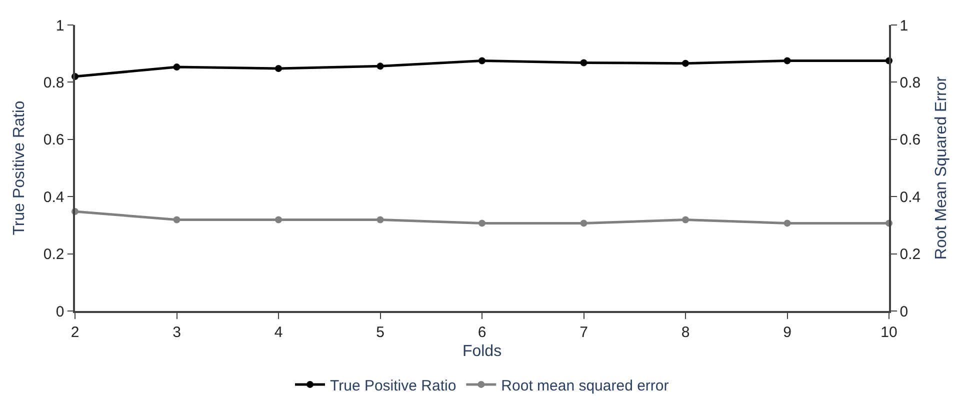  What do you see at coordinates (904, 25) in the screenshot?
I see `y2-tick-label: 1` at bounding box center [904, 25].